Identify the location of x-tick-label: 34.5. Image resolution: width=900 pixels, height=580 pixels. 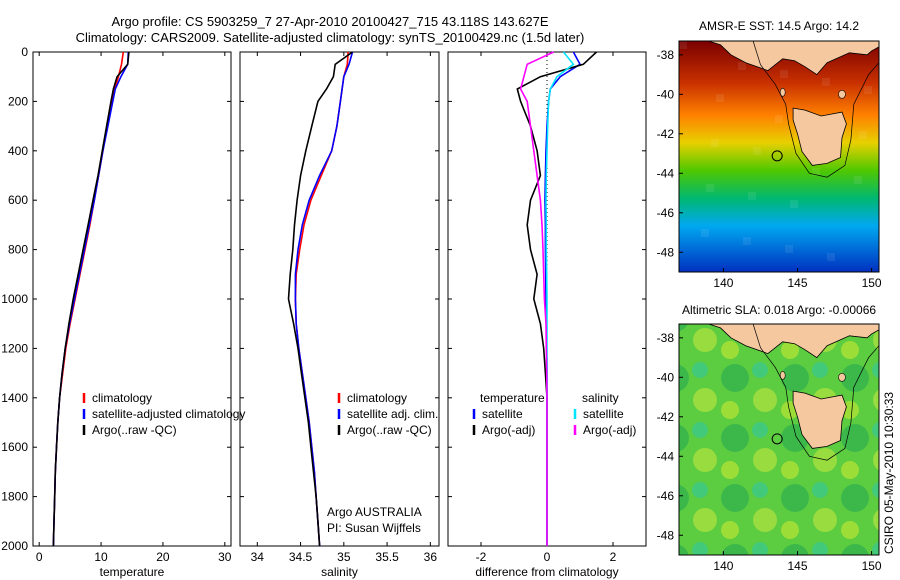
(301, 557).